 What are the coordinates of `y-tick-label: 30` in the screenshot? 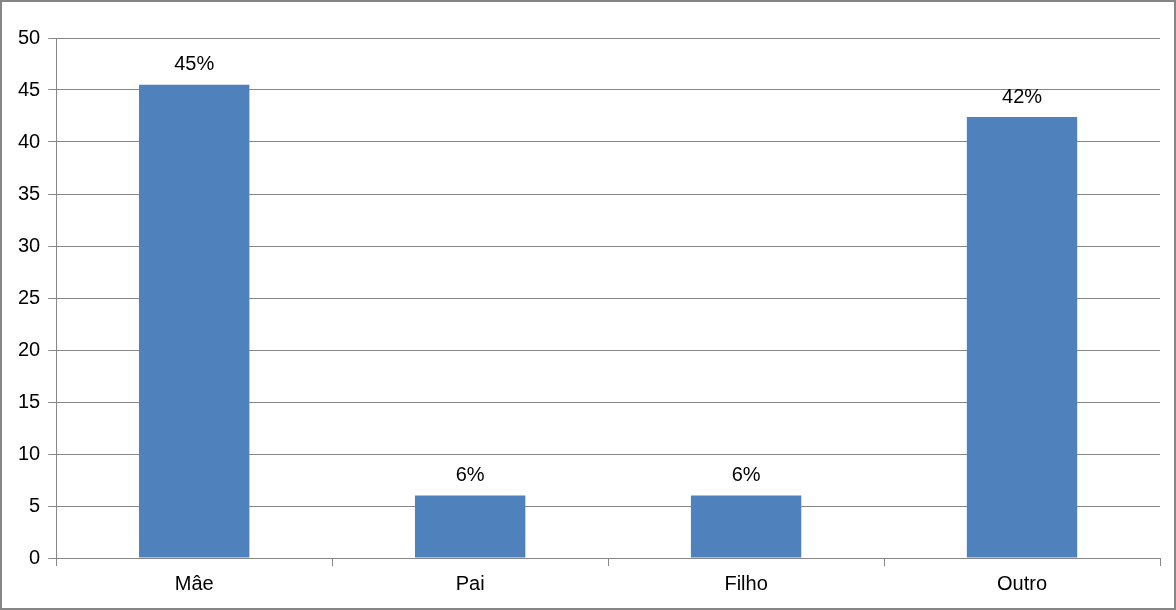 It's located at (29, 244).